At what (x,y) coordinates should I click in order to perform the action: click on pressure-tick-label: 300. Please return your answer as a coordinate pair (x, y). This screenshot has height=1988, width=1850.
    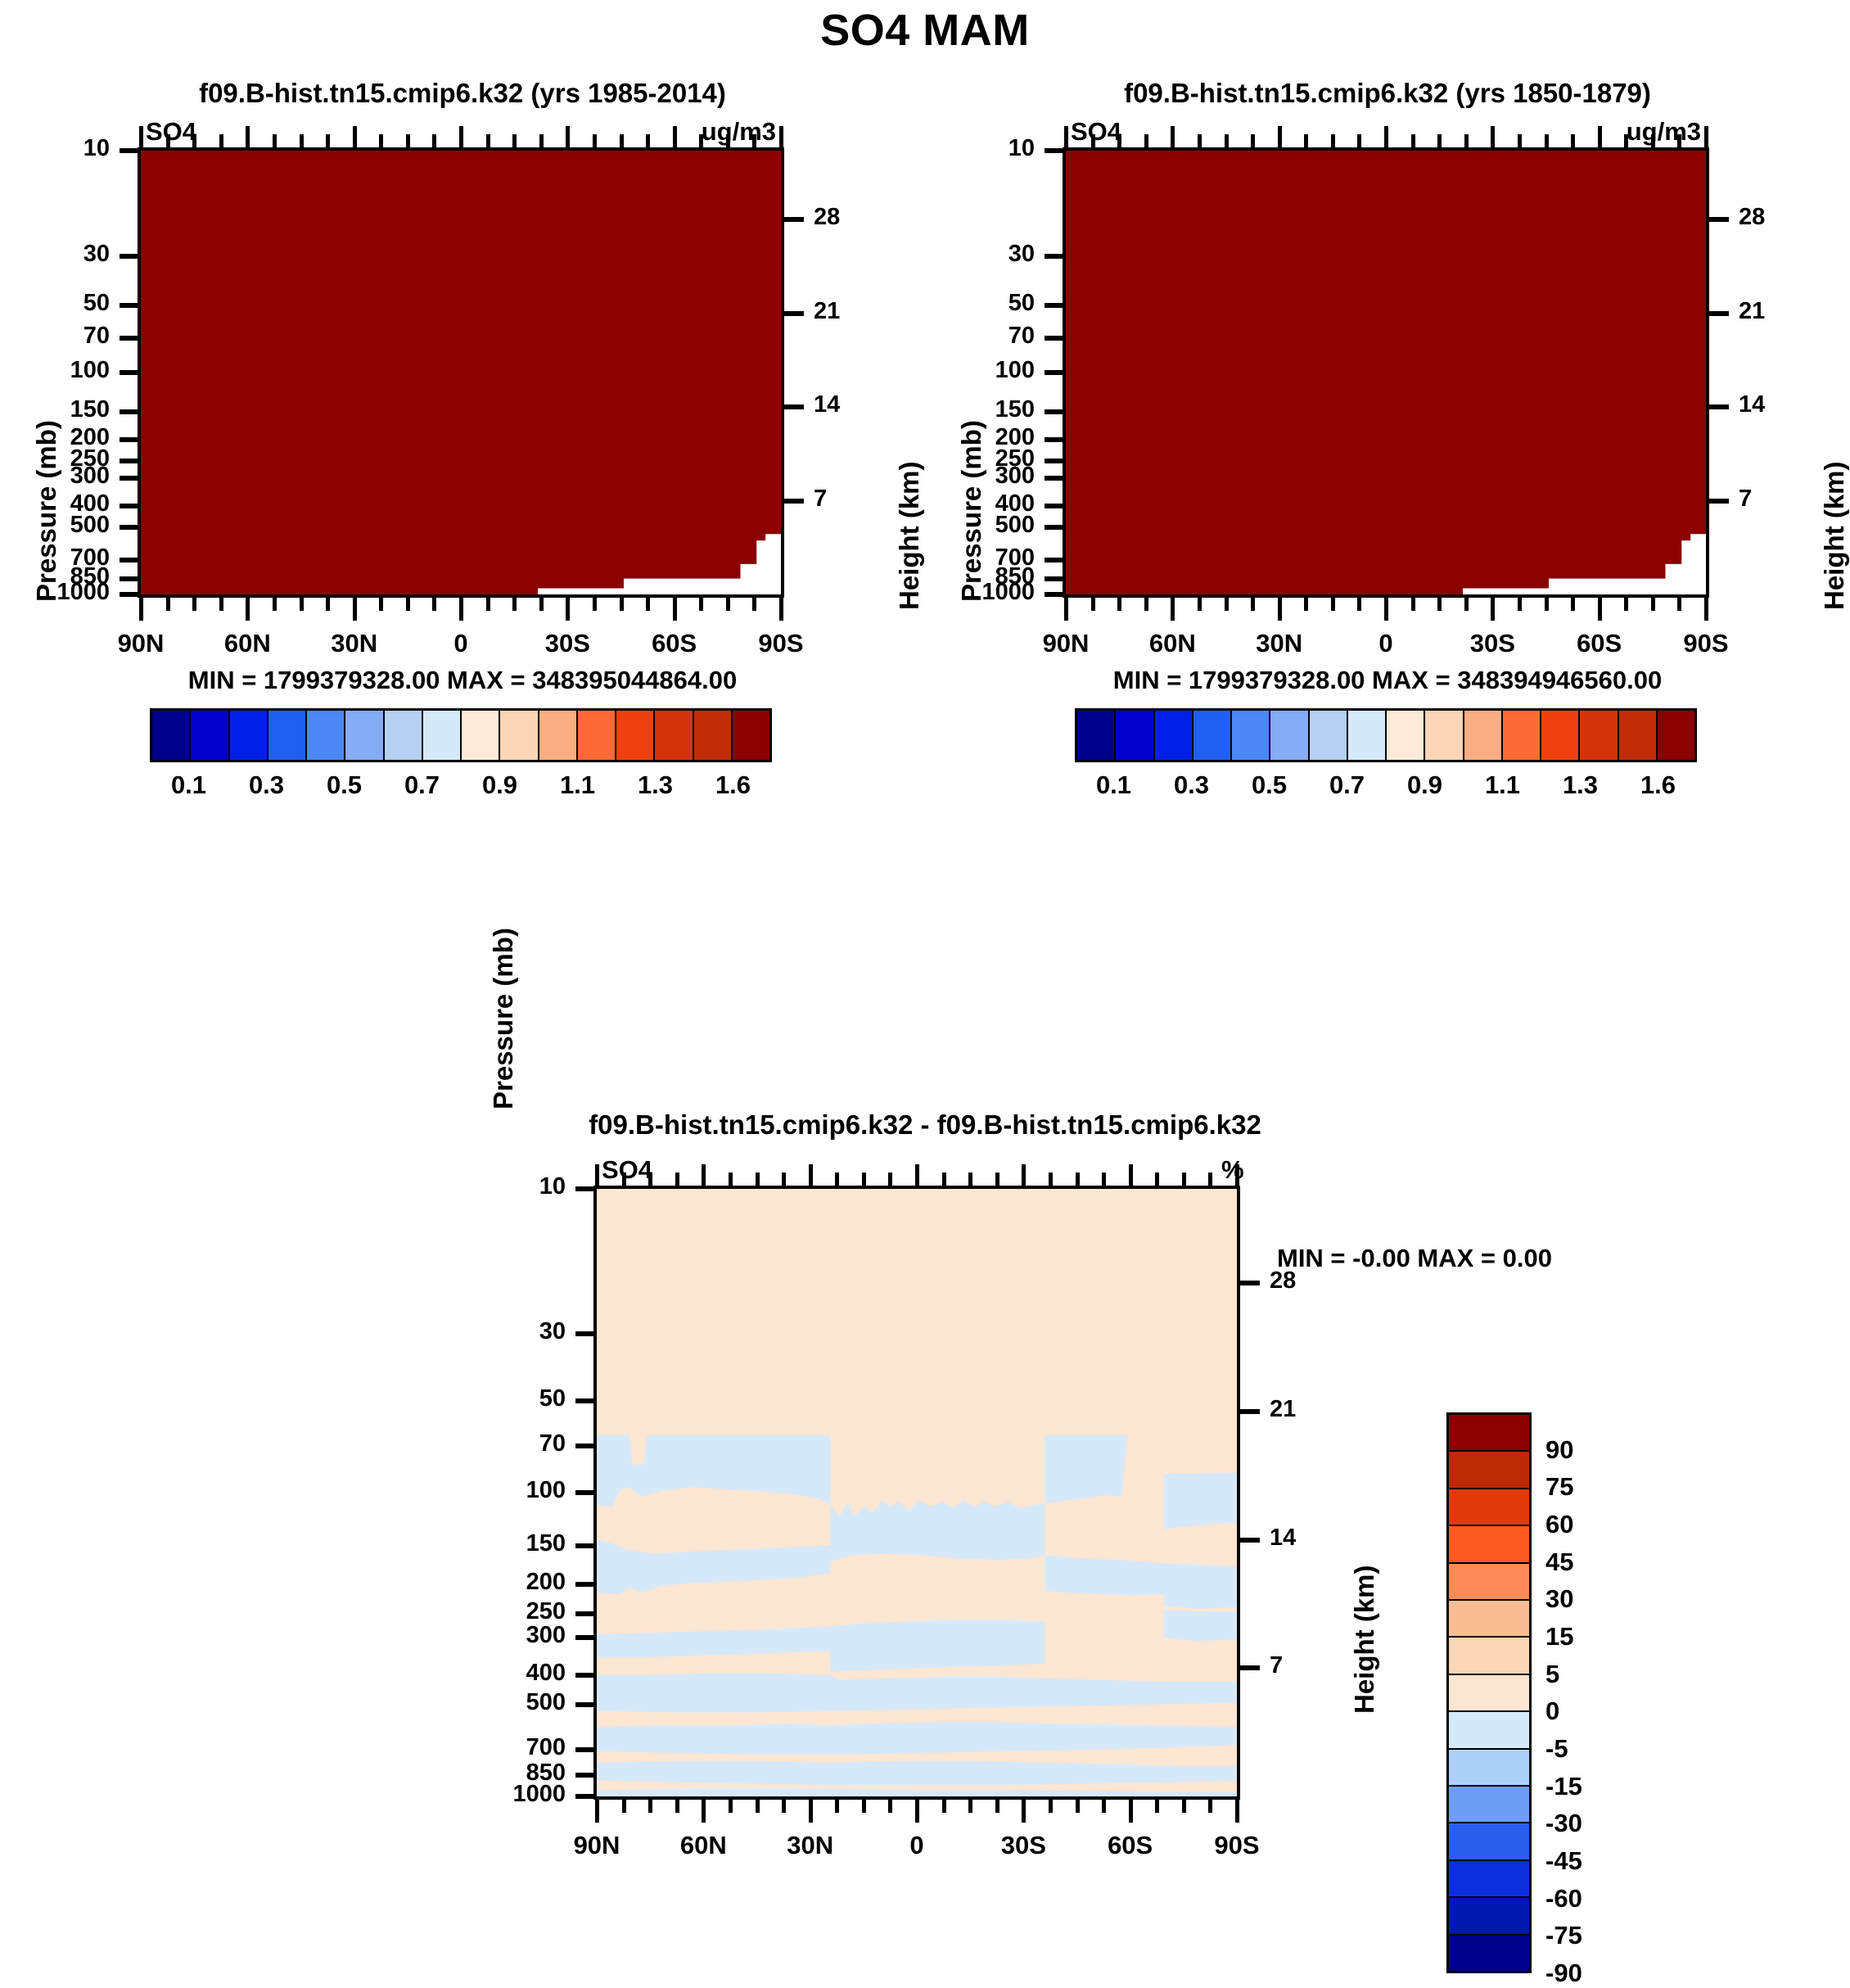
    Looking at the image, I should click on (90, 476).